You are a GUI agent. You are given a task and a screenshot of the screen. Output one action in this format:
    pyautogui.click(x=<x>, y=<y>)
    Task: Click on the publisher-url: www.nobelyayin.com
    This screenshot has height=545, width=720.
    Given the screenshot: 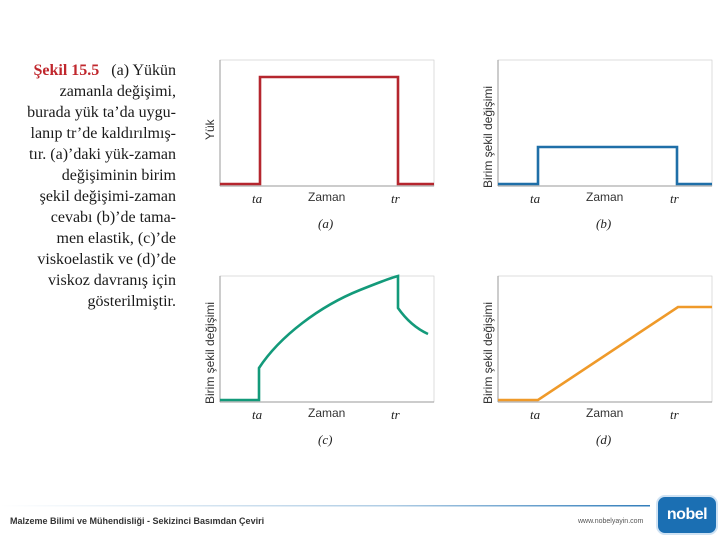 What is the action you would take?
    pyautogui.click(x=611, y=521)
    